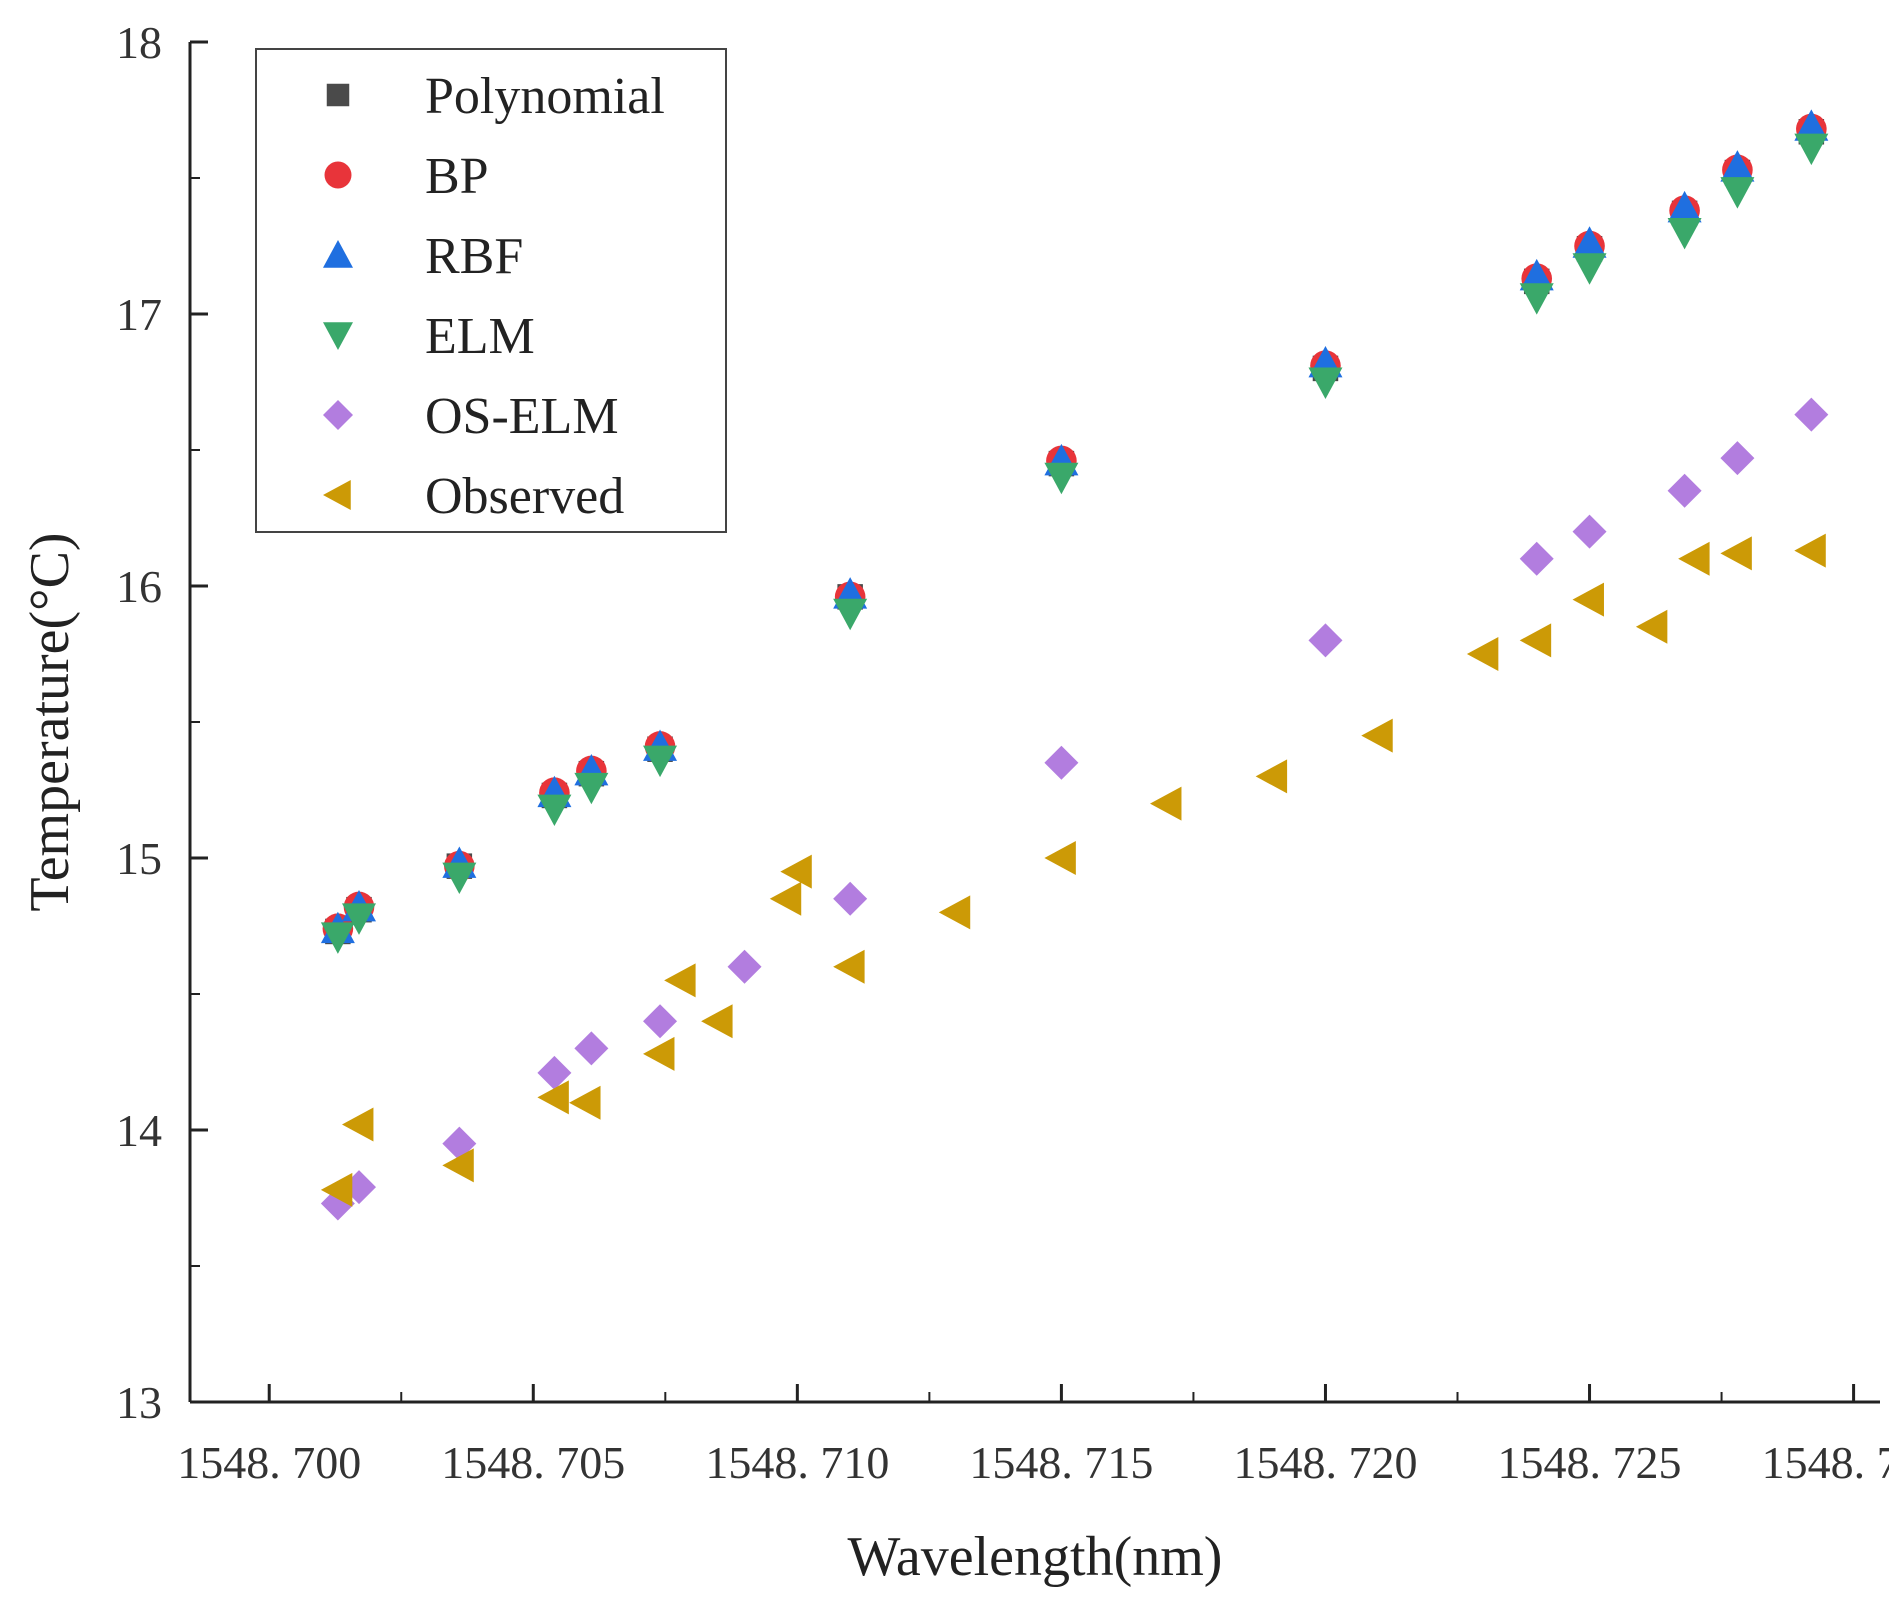  Describe the element at coordinates (139, 858) in the screenshot. I see `y-tick-label: 15` at that location.